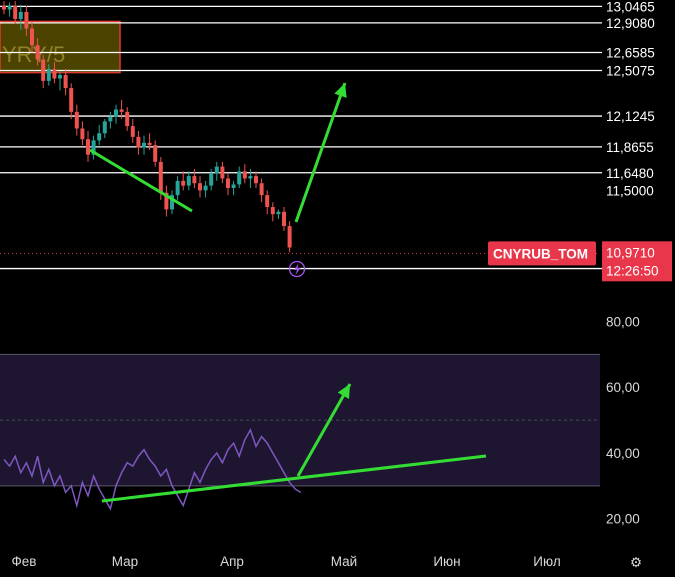  I want to click on settings-icon: ⚙, so click(636, 562).